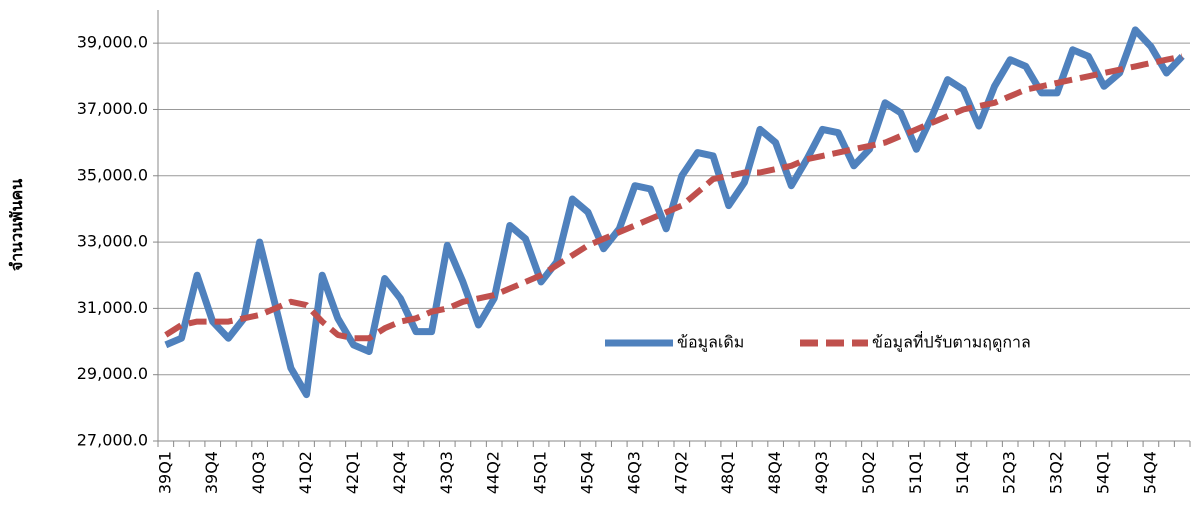  Describe the element at coordinates (587, 472) in the screenshot. I see `x-tick-label: 45Q4` at that location.